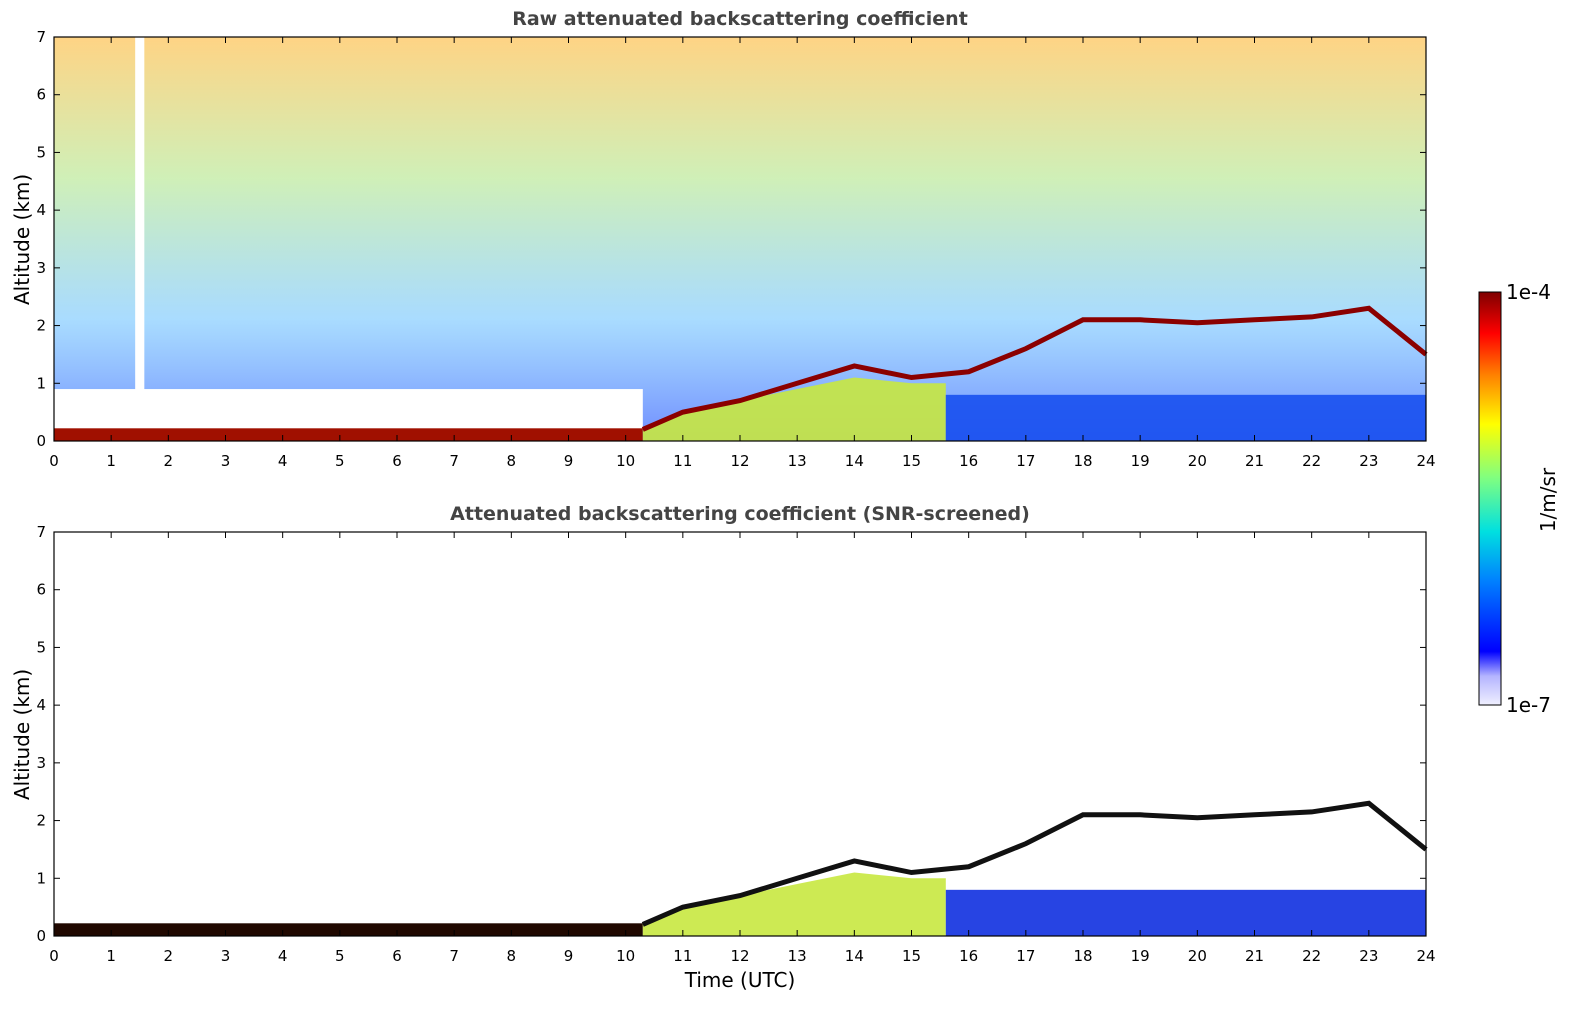  What do you see at coordinates (140, 239) in the screenshot?
I see `data-gap` at bounding box center [140, 239].